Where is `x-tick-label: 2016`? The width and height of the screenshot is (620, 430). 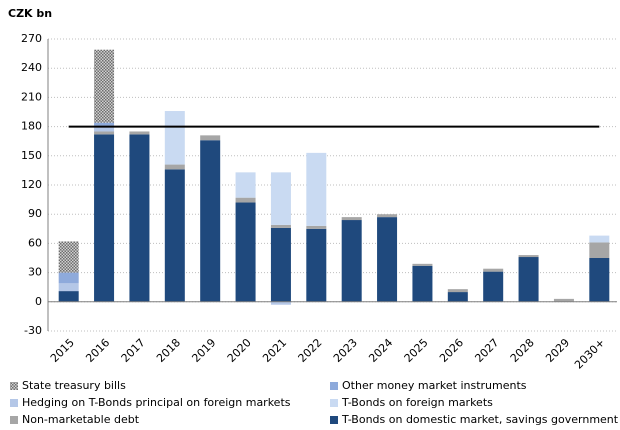
x-tick-label: 2016 is located at coordinates (97, 350).